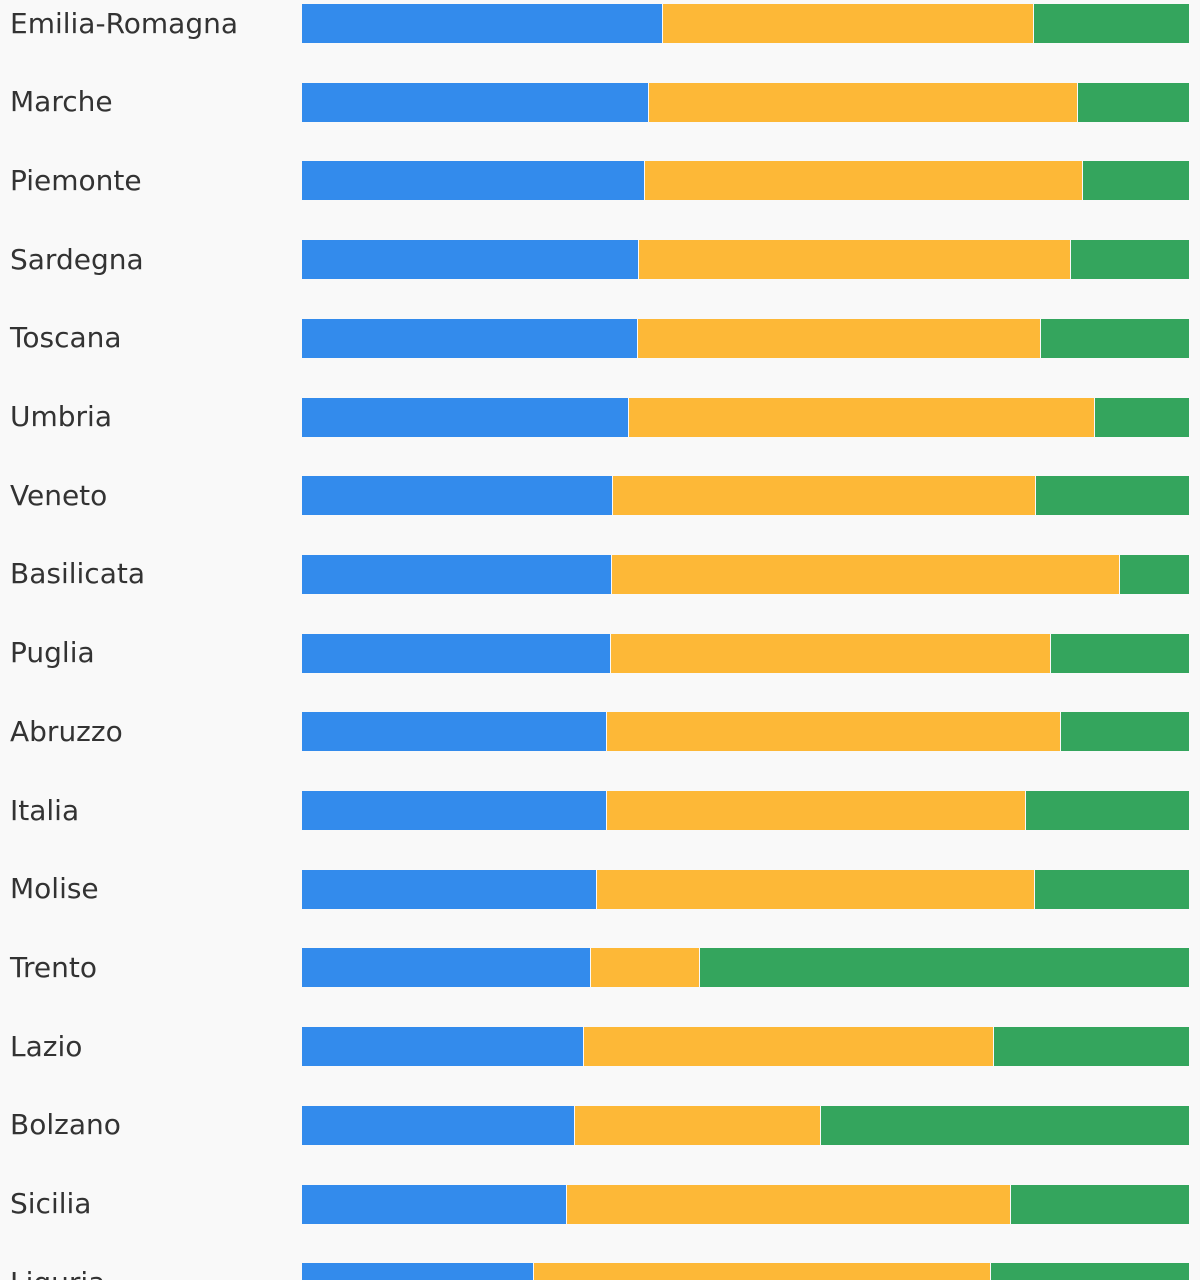 The height and width of the screenshot is (1280, 1200). What do you see at coordinates (59, 495) in the screenshot?
I see `category-label: Veneto` at bounding box center [59, 495].